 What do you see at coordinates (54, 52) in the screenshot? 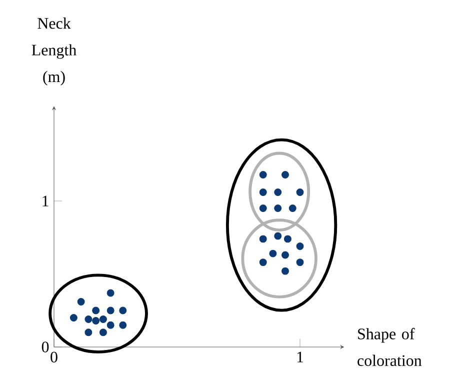
I see `y-axis-title: Neck Length (m)` at bounding box center [54, 52].